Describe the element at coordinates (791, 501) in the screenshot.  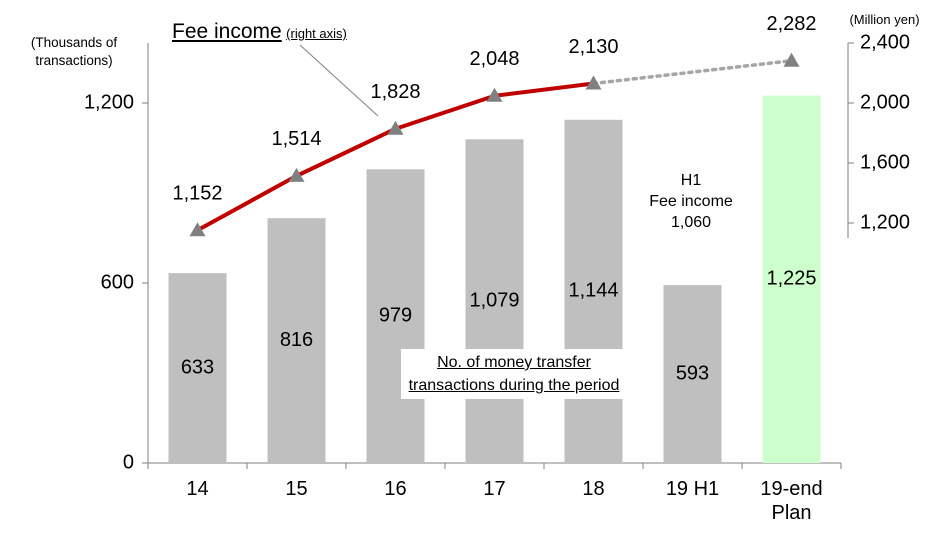
I see `x-tick-label: 19-end Plan` at that location.